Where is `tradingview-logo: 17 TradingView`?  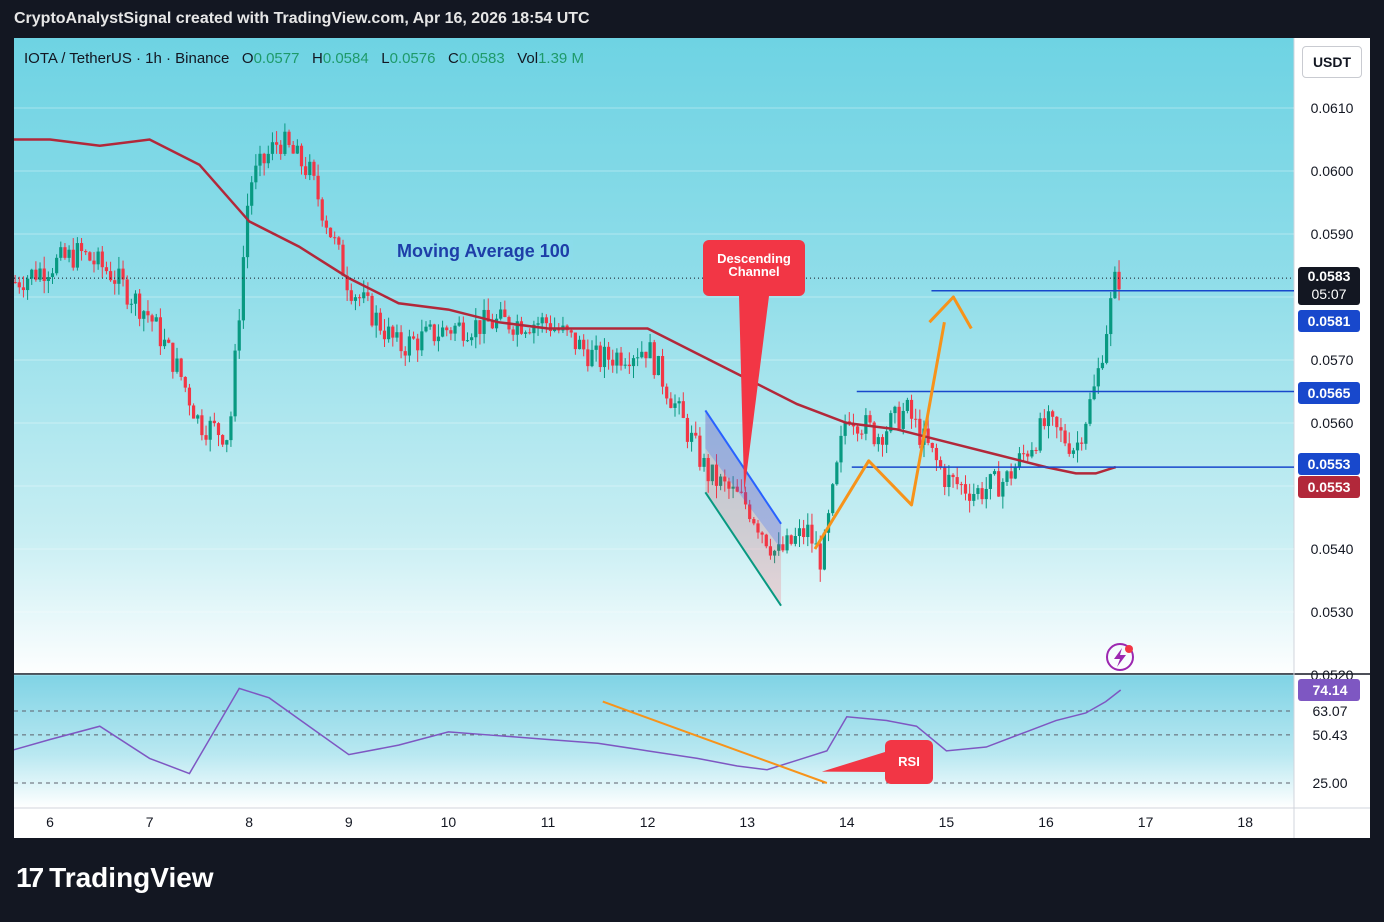 tradingview-logo: 17 TradingView is located at coordinates (115, 878).